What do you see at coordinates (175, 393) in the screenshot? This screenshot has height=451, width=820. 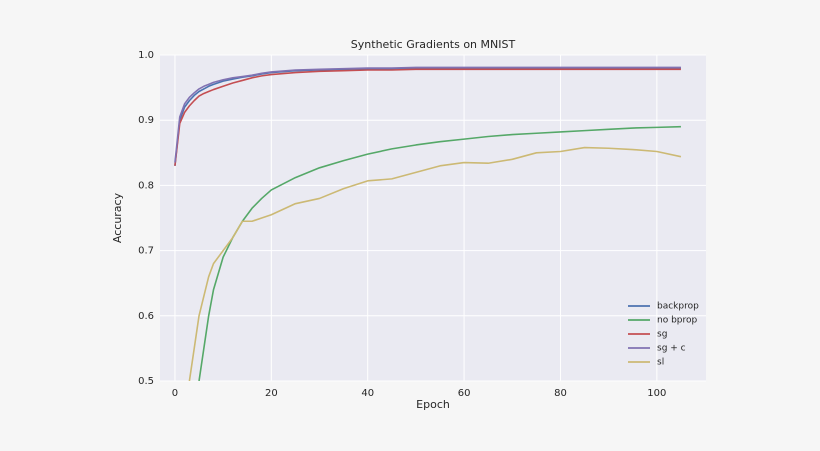 I see `x-tick-label: 0` at bounding box center [175, 393].